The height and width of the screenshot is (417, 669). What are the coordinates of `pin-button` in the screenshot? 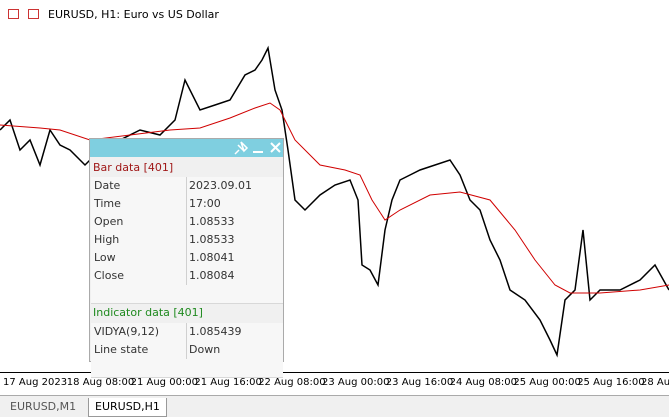 It's located at (241, 148).